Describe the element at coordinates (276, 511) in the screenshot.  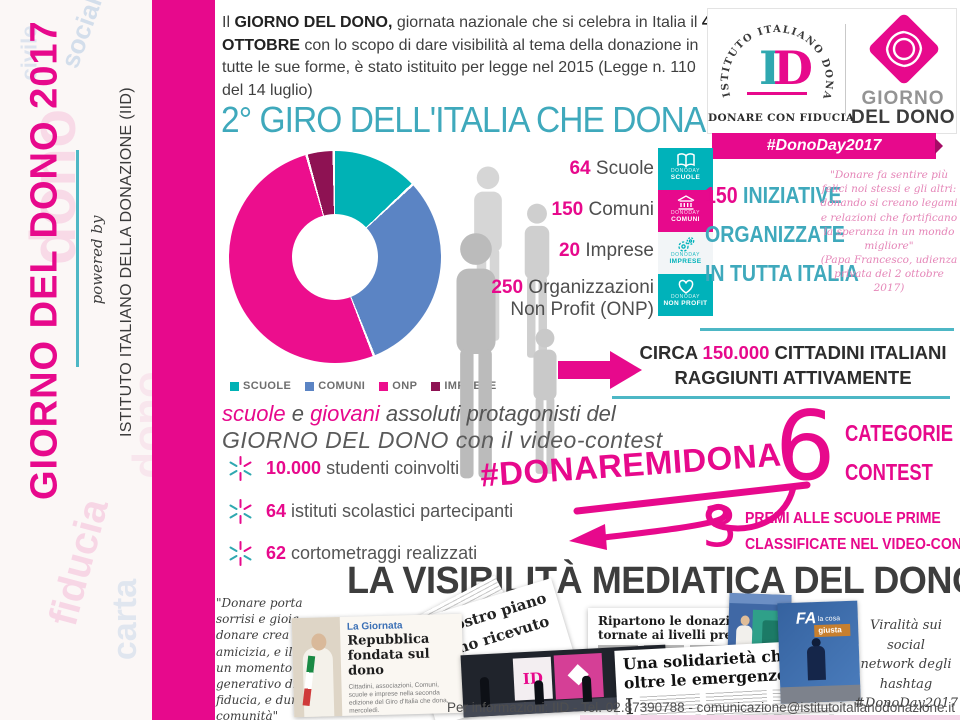
I see `bullet-value: 64` at that location.